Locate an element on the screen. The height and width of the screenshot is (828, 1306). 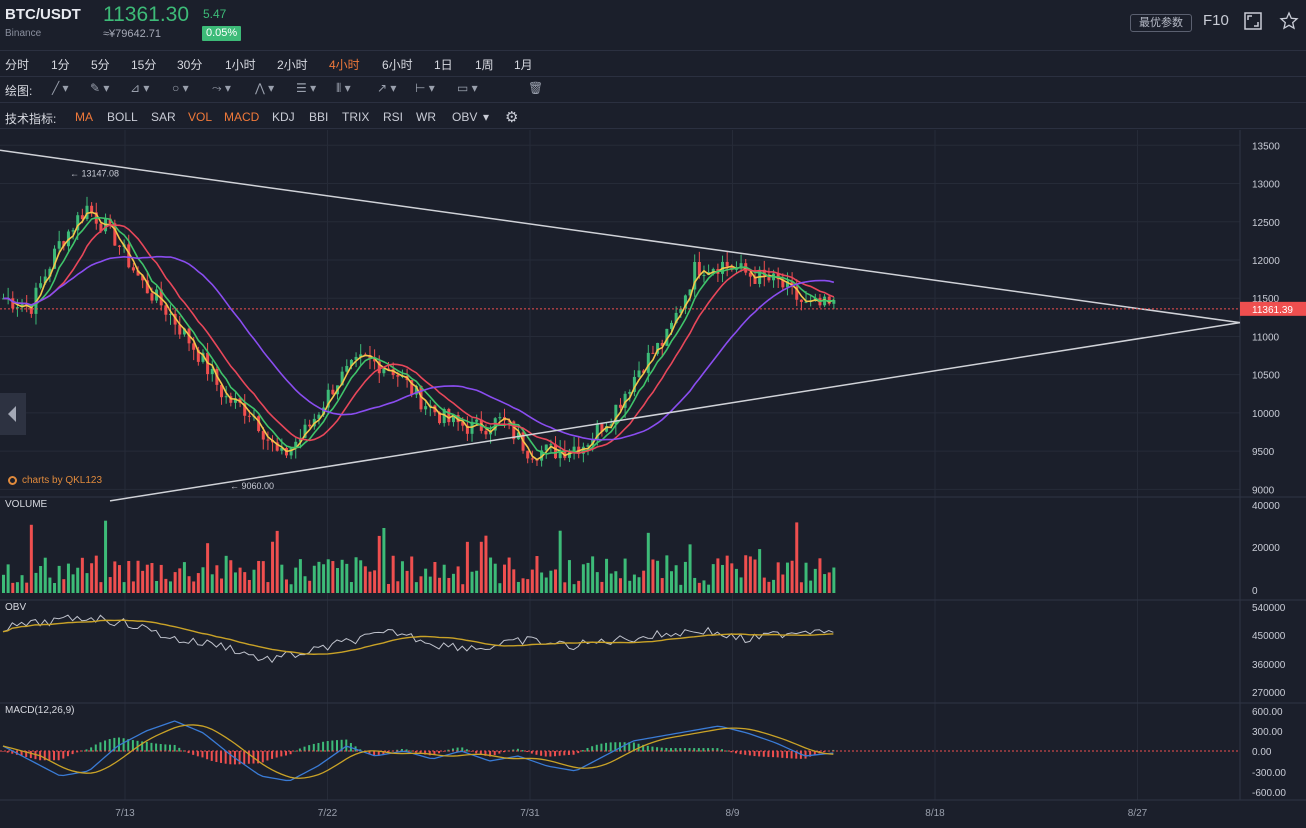
x-tick-label: 8/27 is located at coordinates (1138, 813).